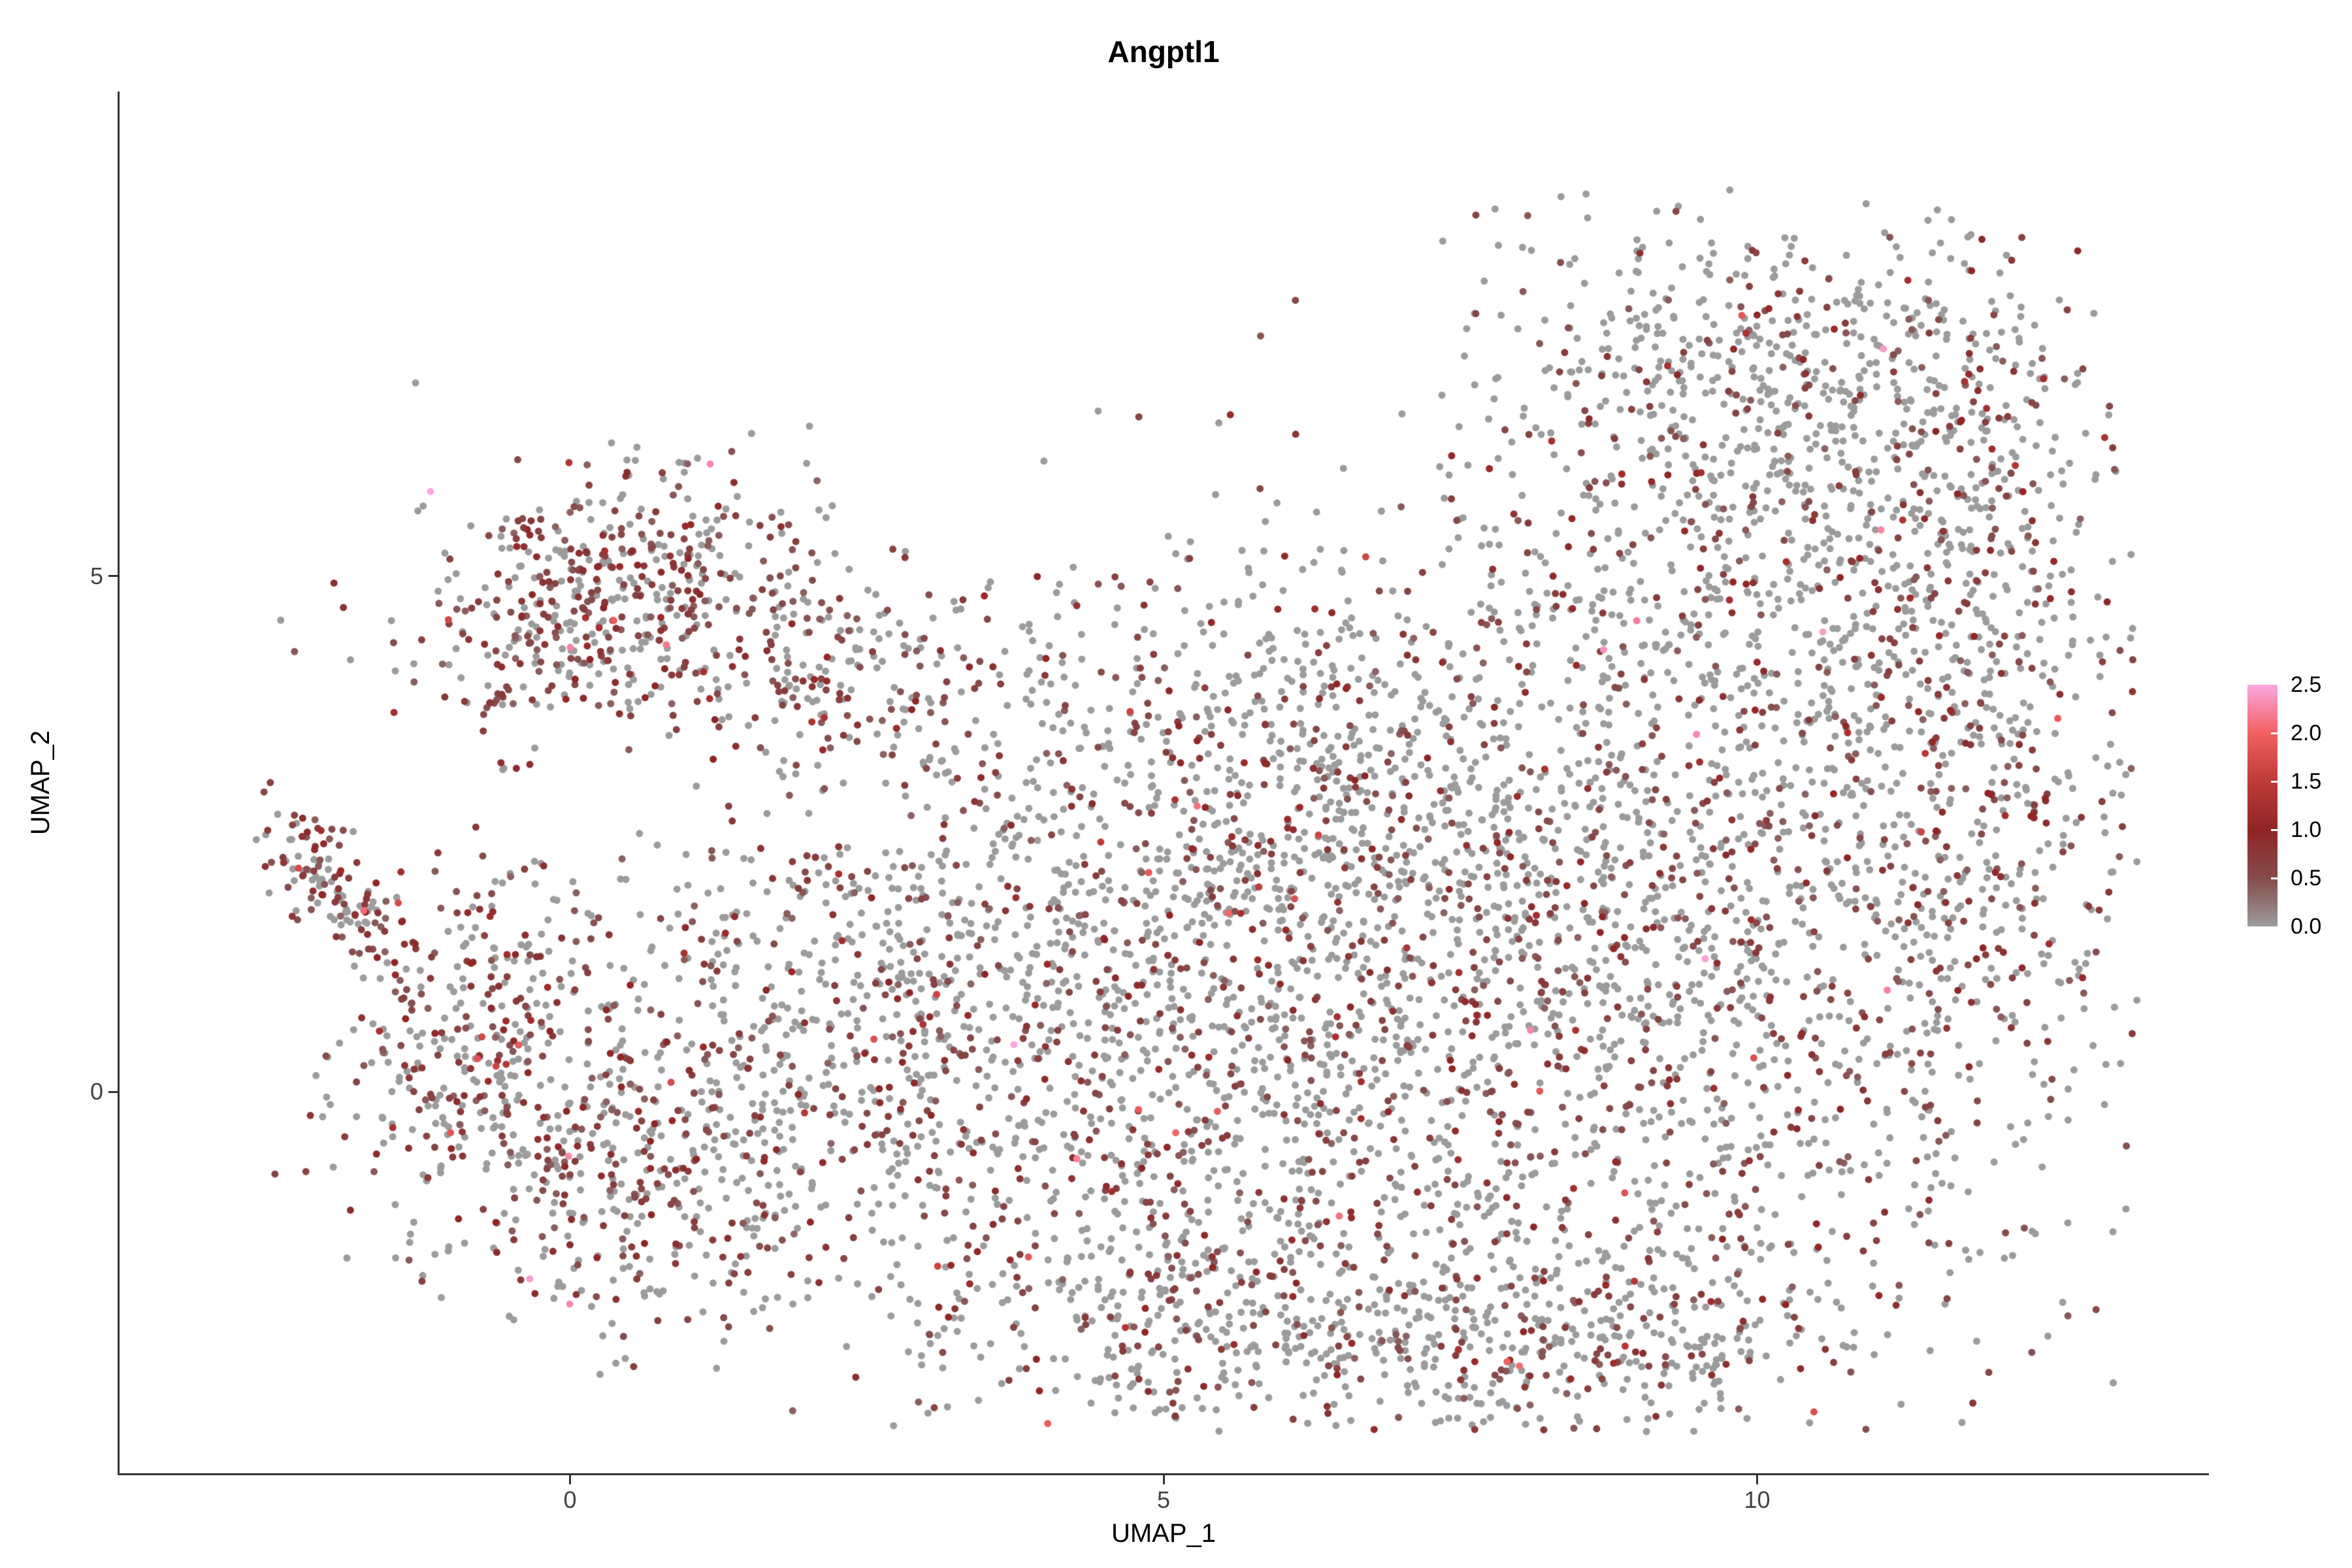  Describe the element at coordinates (119, 782) in the screenshot. I see `y-axis-line` at that location.